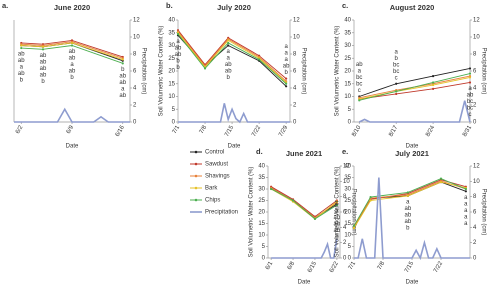 The height and width of the screenshot is (287, 500). Describe the element at coordinates (212, 201) in the screenshot. I see `legend-label: Chips` at that location.